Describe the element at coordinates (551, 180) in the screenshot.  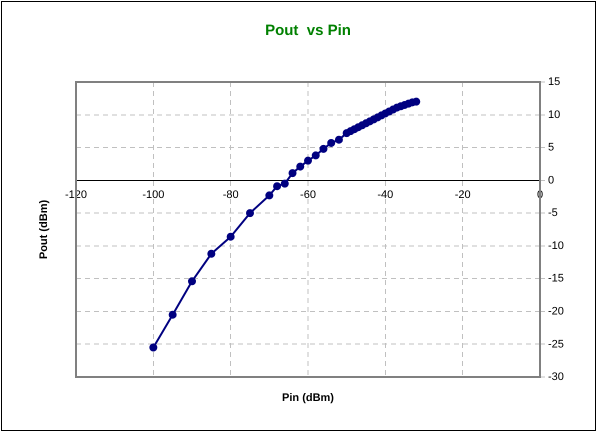
I see `y-tick-label: 0` at that location.